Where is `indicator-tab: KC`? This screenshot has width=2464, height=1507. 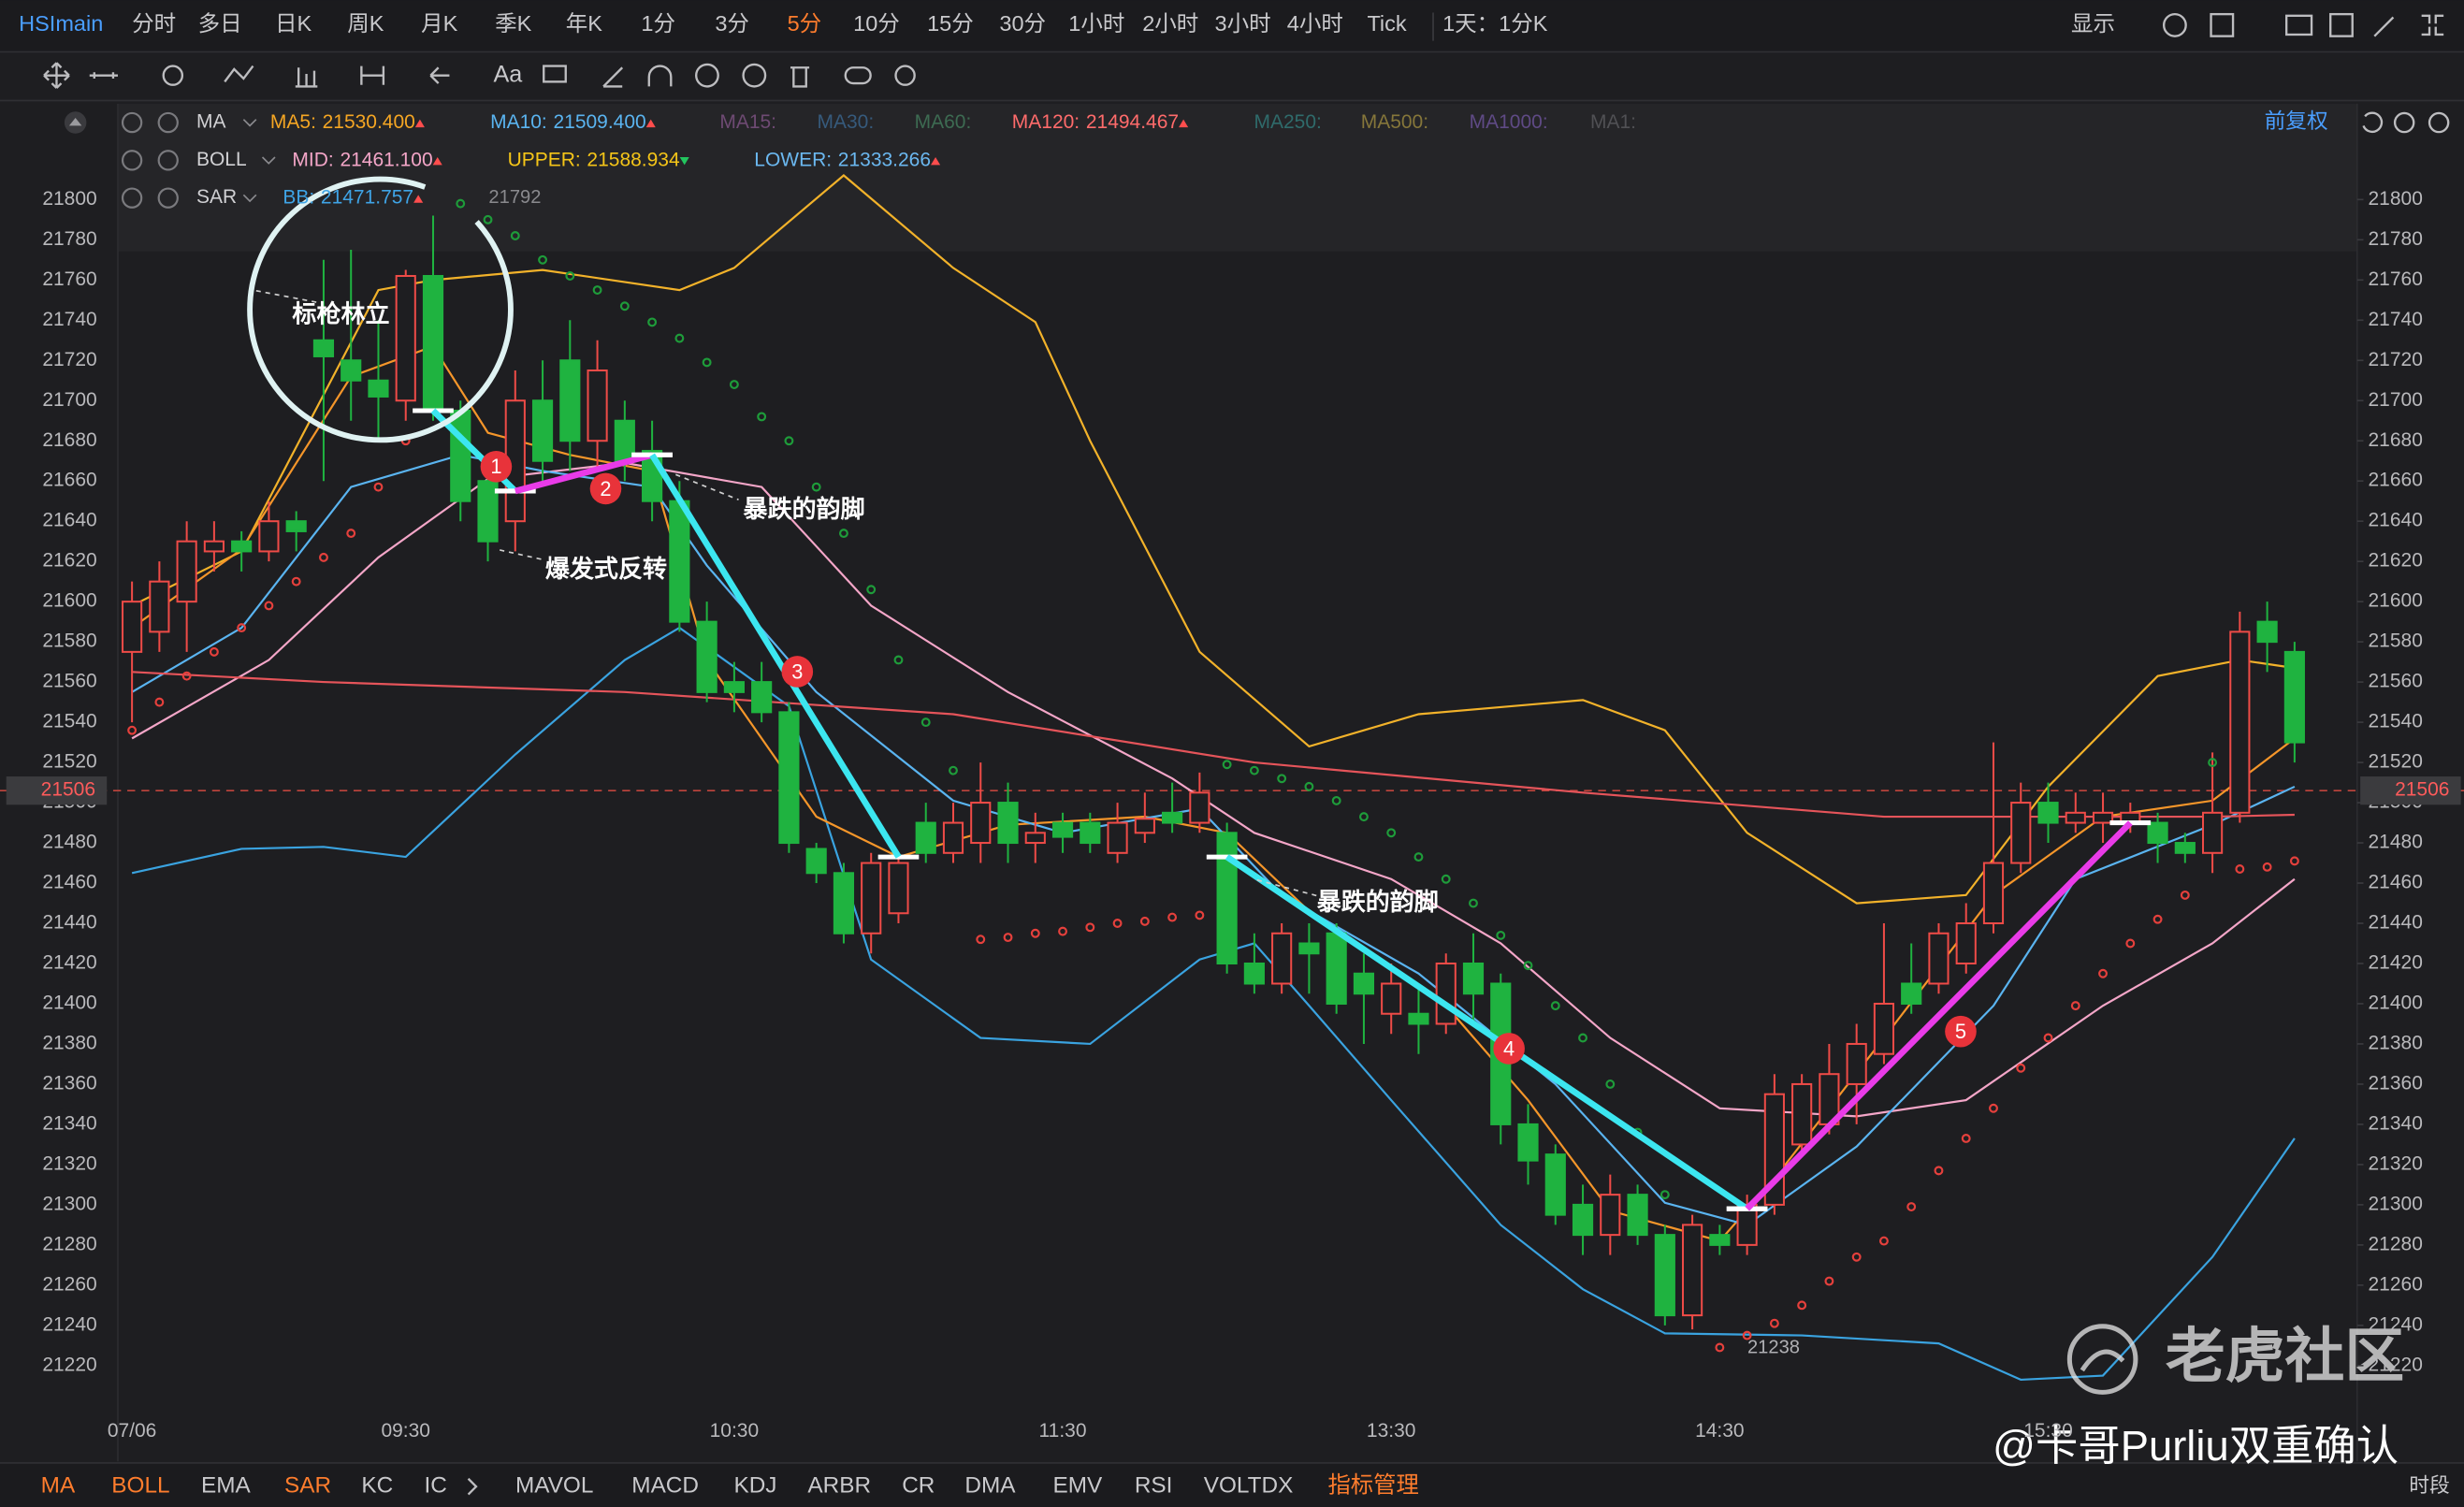
indicator-tab: KC is located at coordinates (377, 1486).